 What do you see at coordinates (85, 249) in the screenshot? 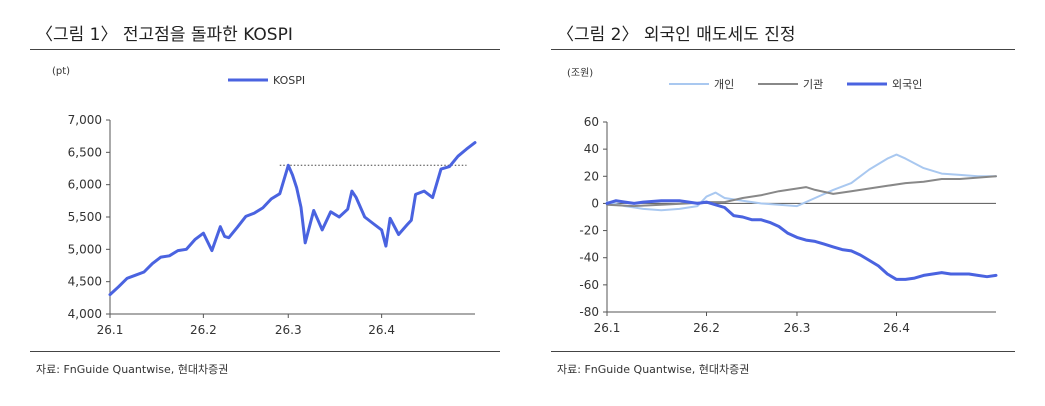
I see `c1-y-tick-label: 5,000` at bounding box center [85, 249].